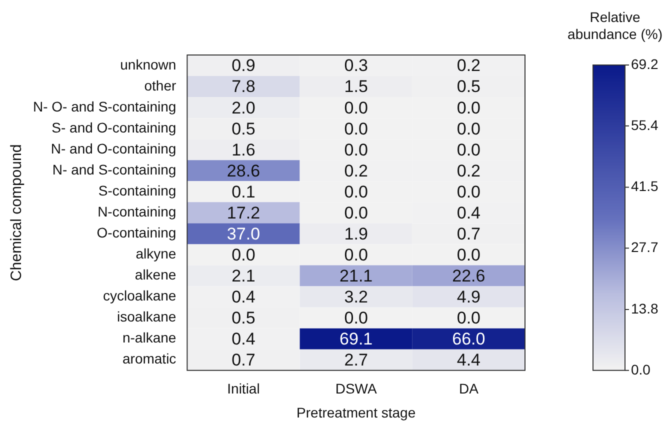  Describe the element at coordinates (468, 360) in the screenshot. I see `data-label: 4.4` at that location.